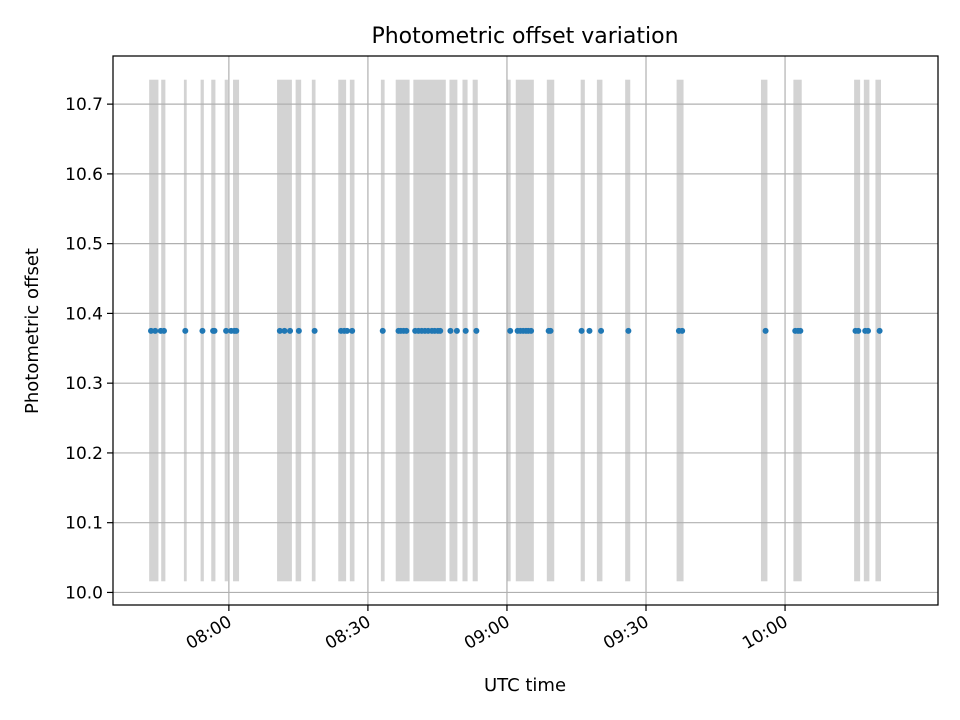 This screenshot has height=720, width=960. I want to click on data-points, so click(515, 330).